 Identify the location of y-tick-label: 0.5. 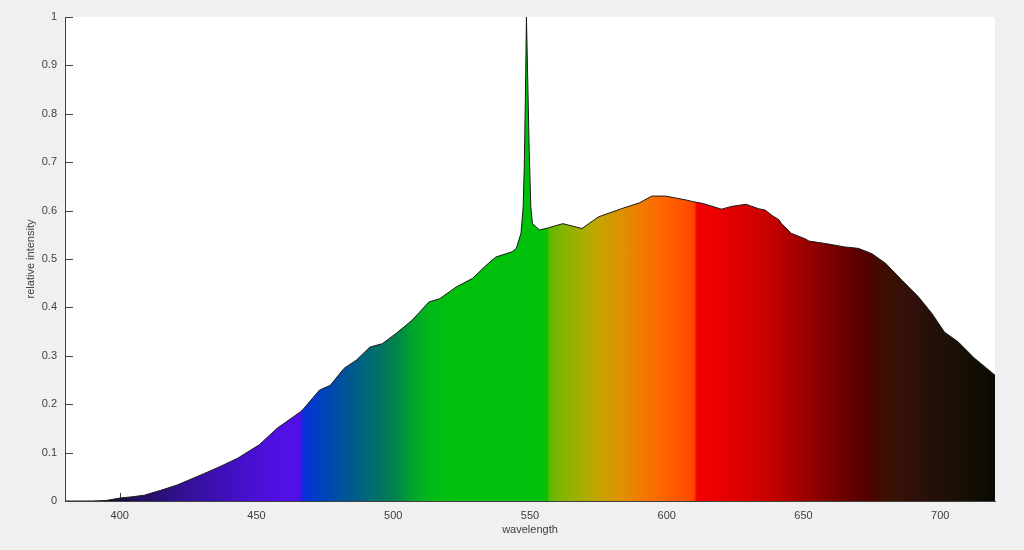
(49, 258).